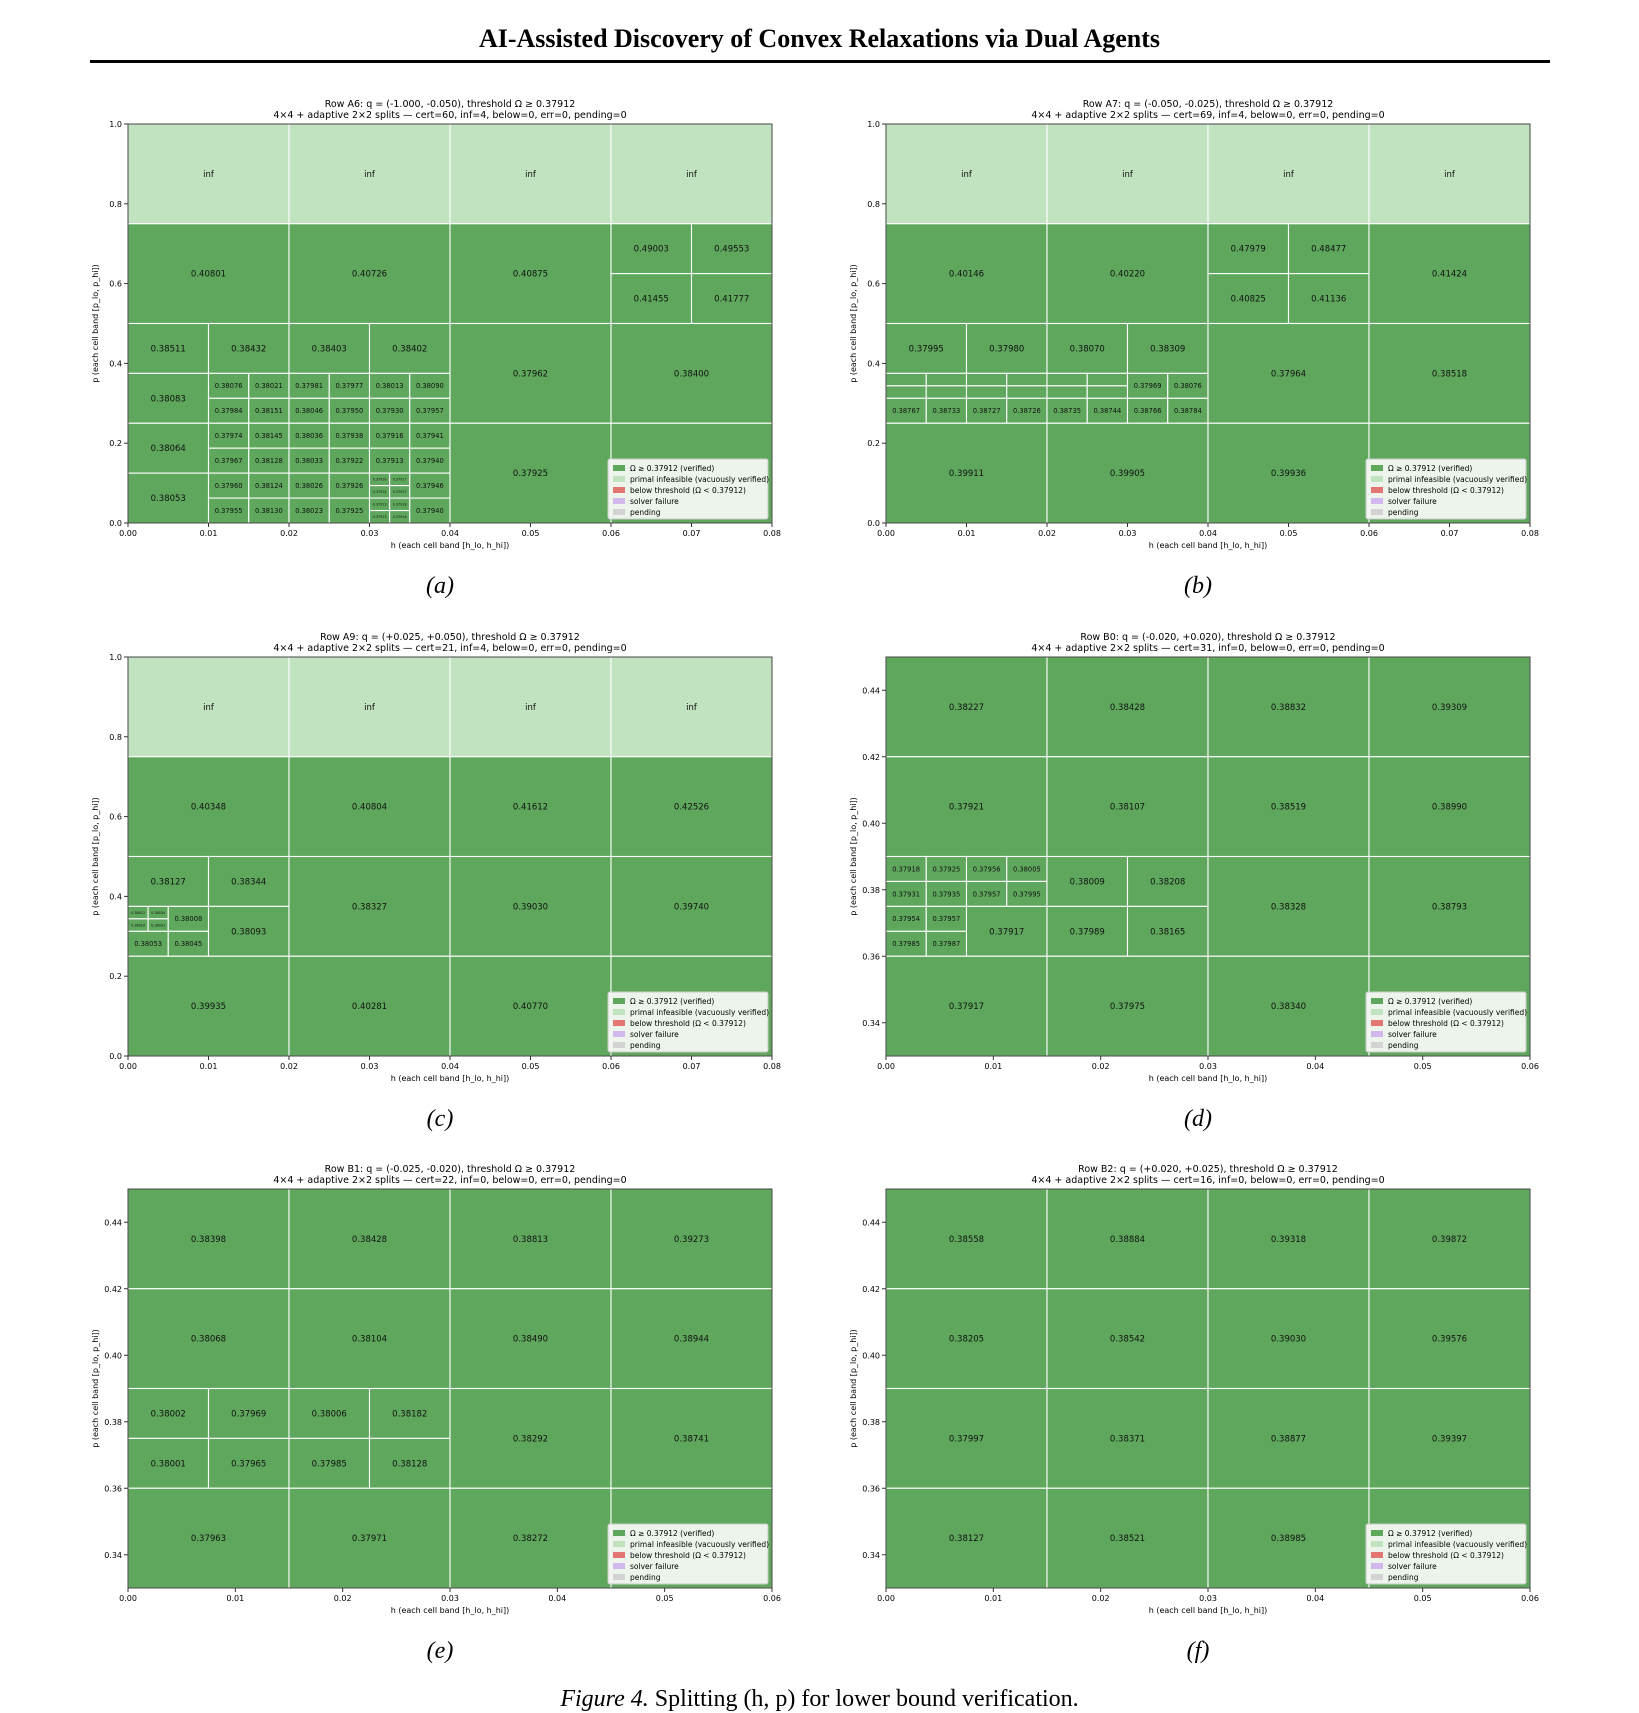 The width and height of the screenshot is (1639, 1713). Describe the element at coordinates (654, 1566) in the screenshot. I see `legend-entry: solver failure` at that location.